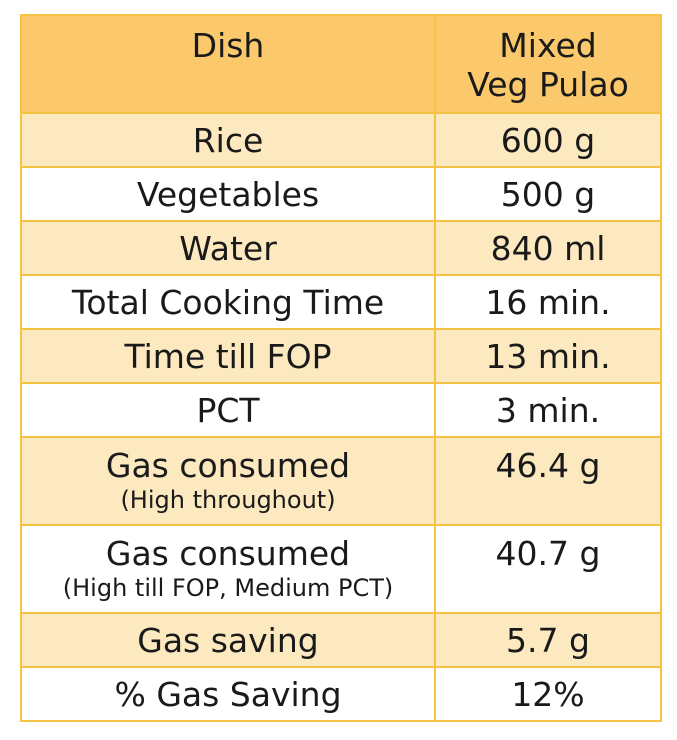 This screenshot has height=740, width=677. I want to click on row-note: (High till FOP, Medium PCT), so click(228, 588).